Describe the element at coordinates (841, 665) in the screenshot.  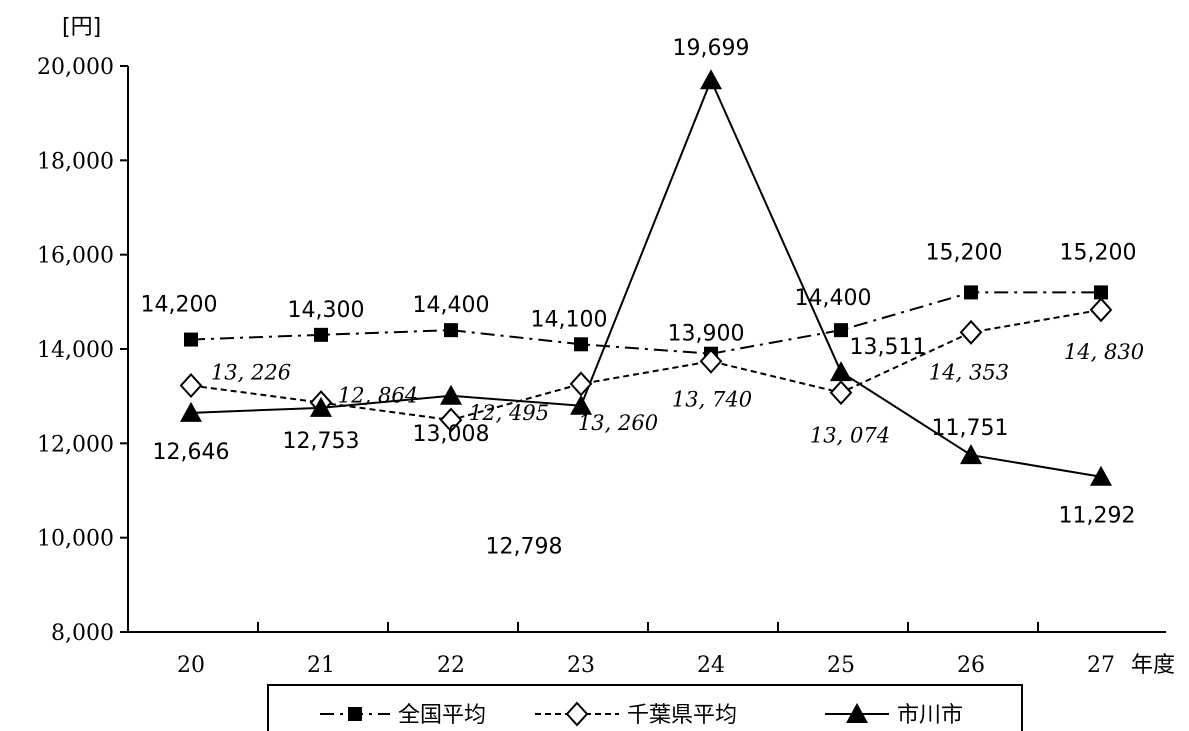
I see `x-tick-label: 25` at that location.